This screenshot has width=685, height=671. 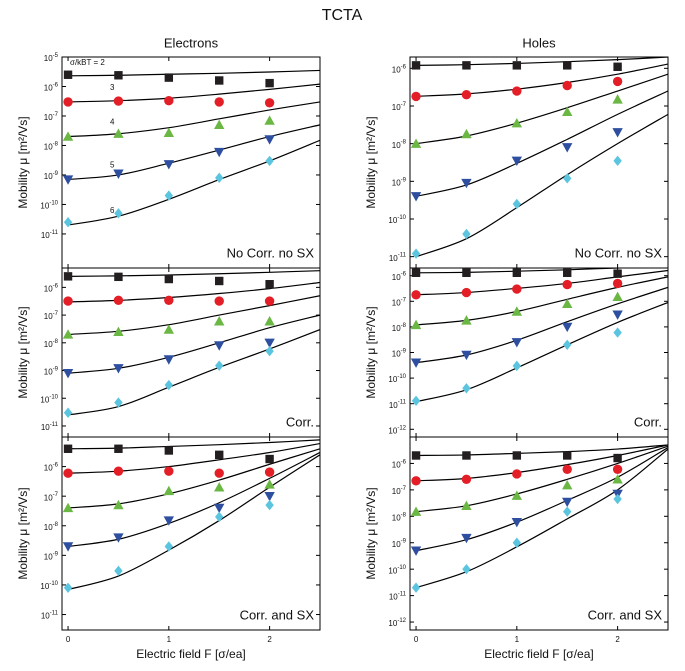 What do you see at coordinates (50, 427) in the screenshot?
I see `y-tick-label: 10⁻¹¹` at bounding box center [50, 427].